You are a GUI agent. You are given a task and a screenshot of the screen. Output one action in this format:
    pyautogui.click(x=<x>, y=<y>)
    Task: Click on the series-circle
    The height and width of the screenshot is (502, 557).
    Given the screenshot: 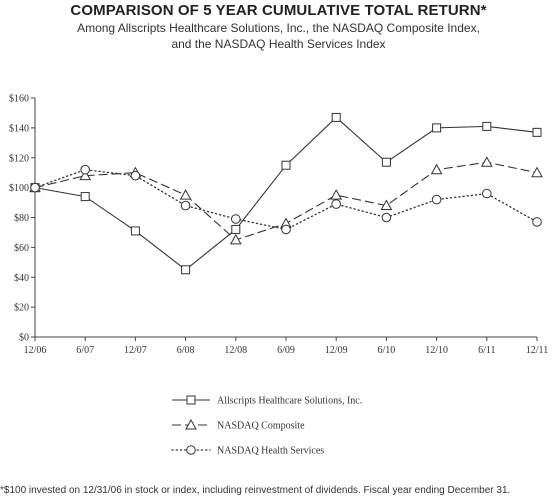 What is the action you would take?
    pyautogui.click(x=286, y=199)
    